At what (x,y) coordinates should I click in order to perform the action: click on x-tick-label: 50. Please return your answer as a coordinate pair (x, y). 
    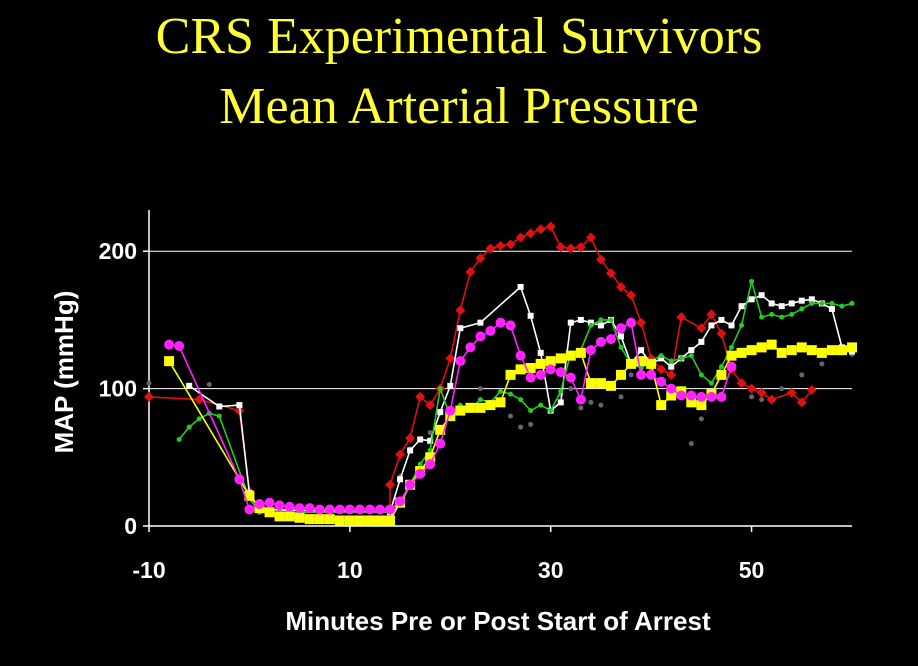
    Looking at the image, I should click on (752, 570).